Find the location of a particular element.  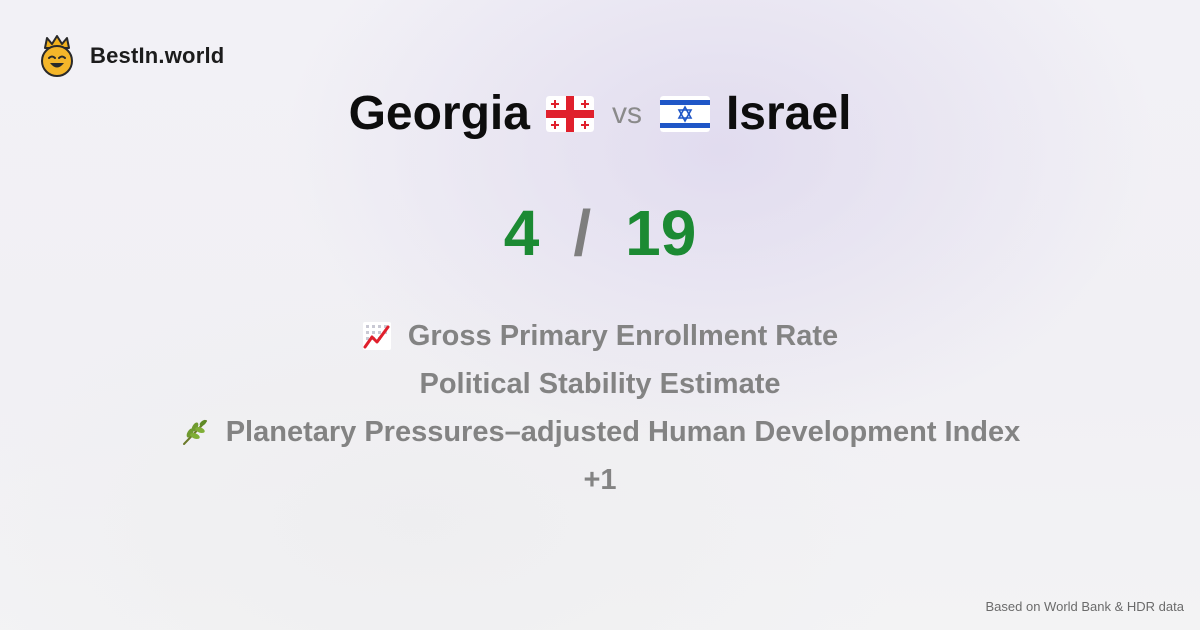

chart-increasing-icon is located at coordinates (376, 336).